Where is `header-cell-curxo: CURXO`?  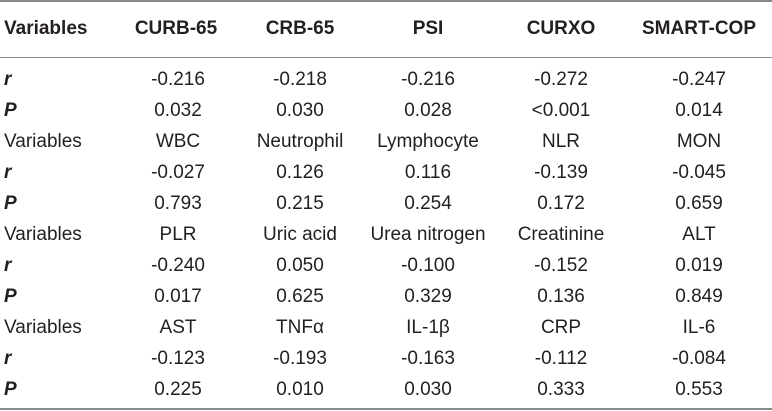 header-cell-curxo: CURXO is located at coordinates (561, 28).